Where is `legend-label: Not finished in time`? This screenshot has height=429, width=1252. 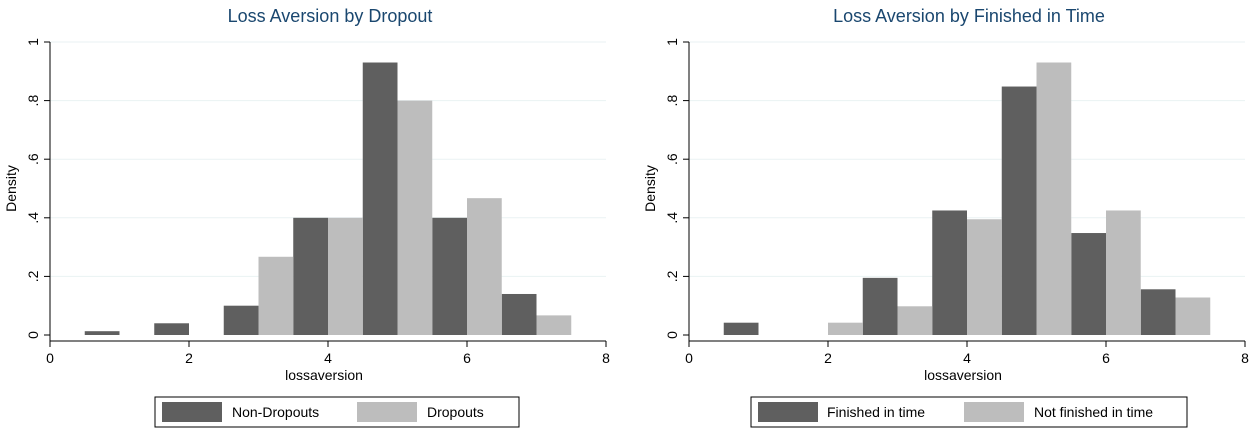 legend-label: Not finished in time is located at coordinates (1093, 412).